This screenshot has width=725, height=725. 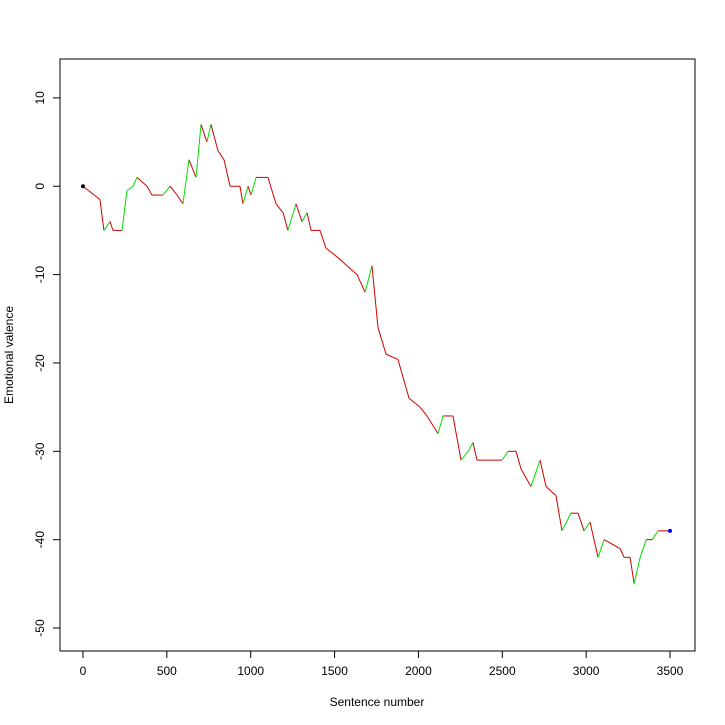 I want to click on x-tick-label: 3500, so click(x=670, y=671).